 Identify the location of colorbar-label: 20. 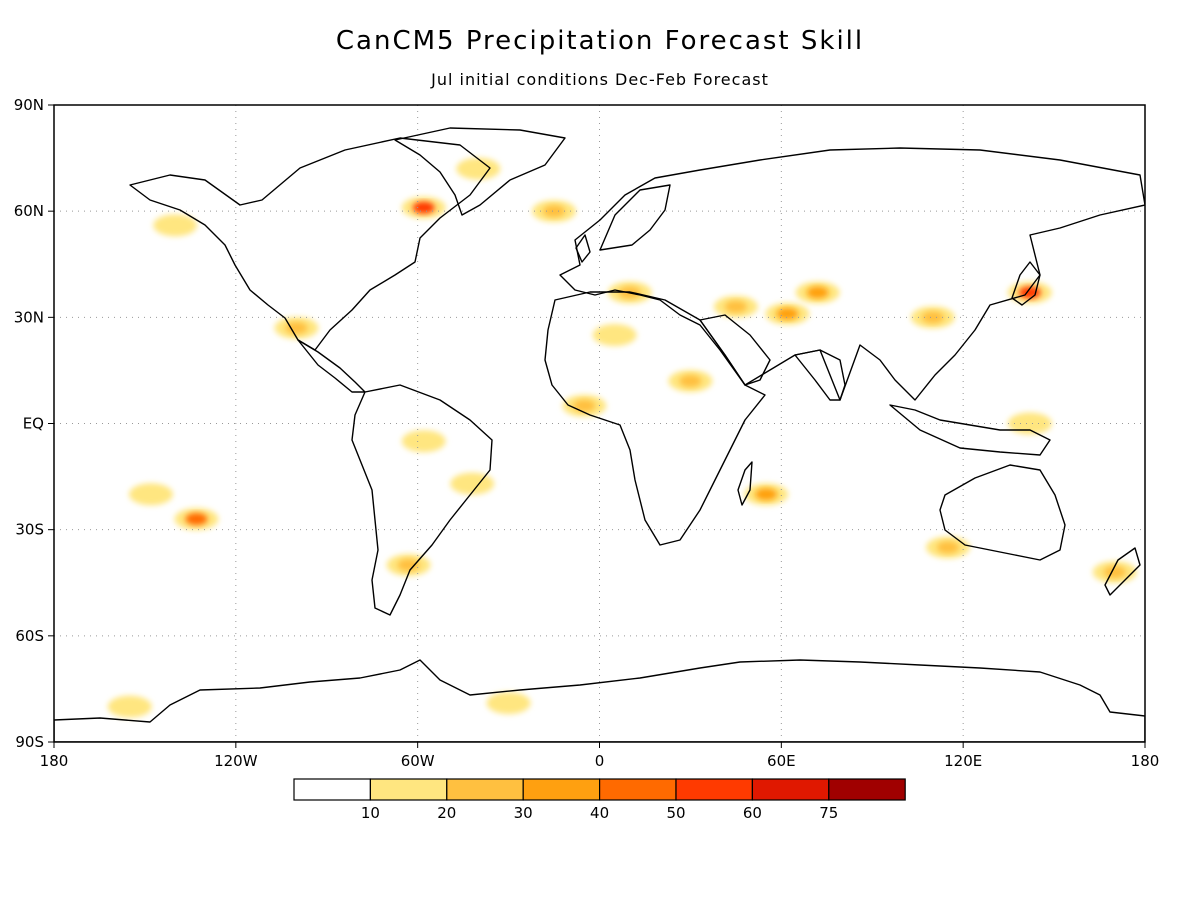
(446, 813).